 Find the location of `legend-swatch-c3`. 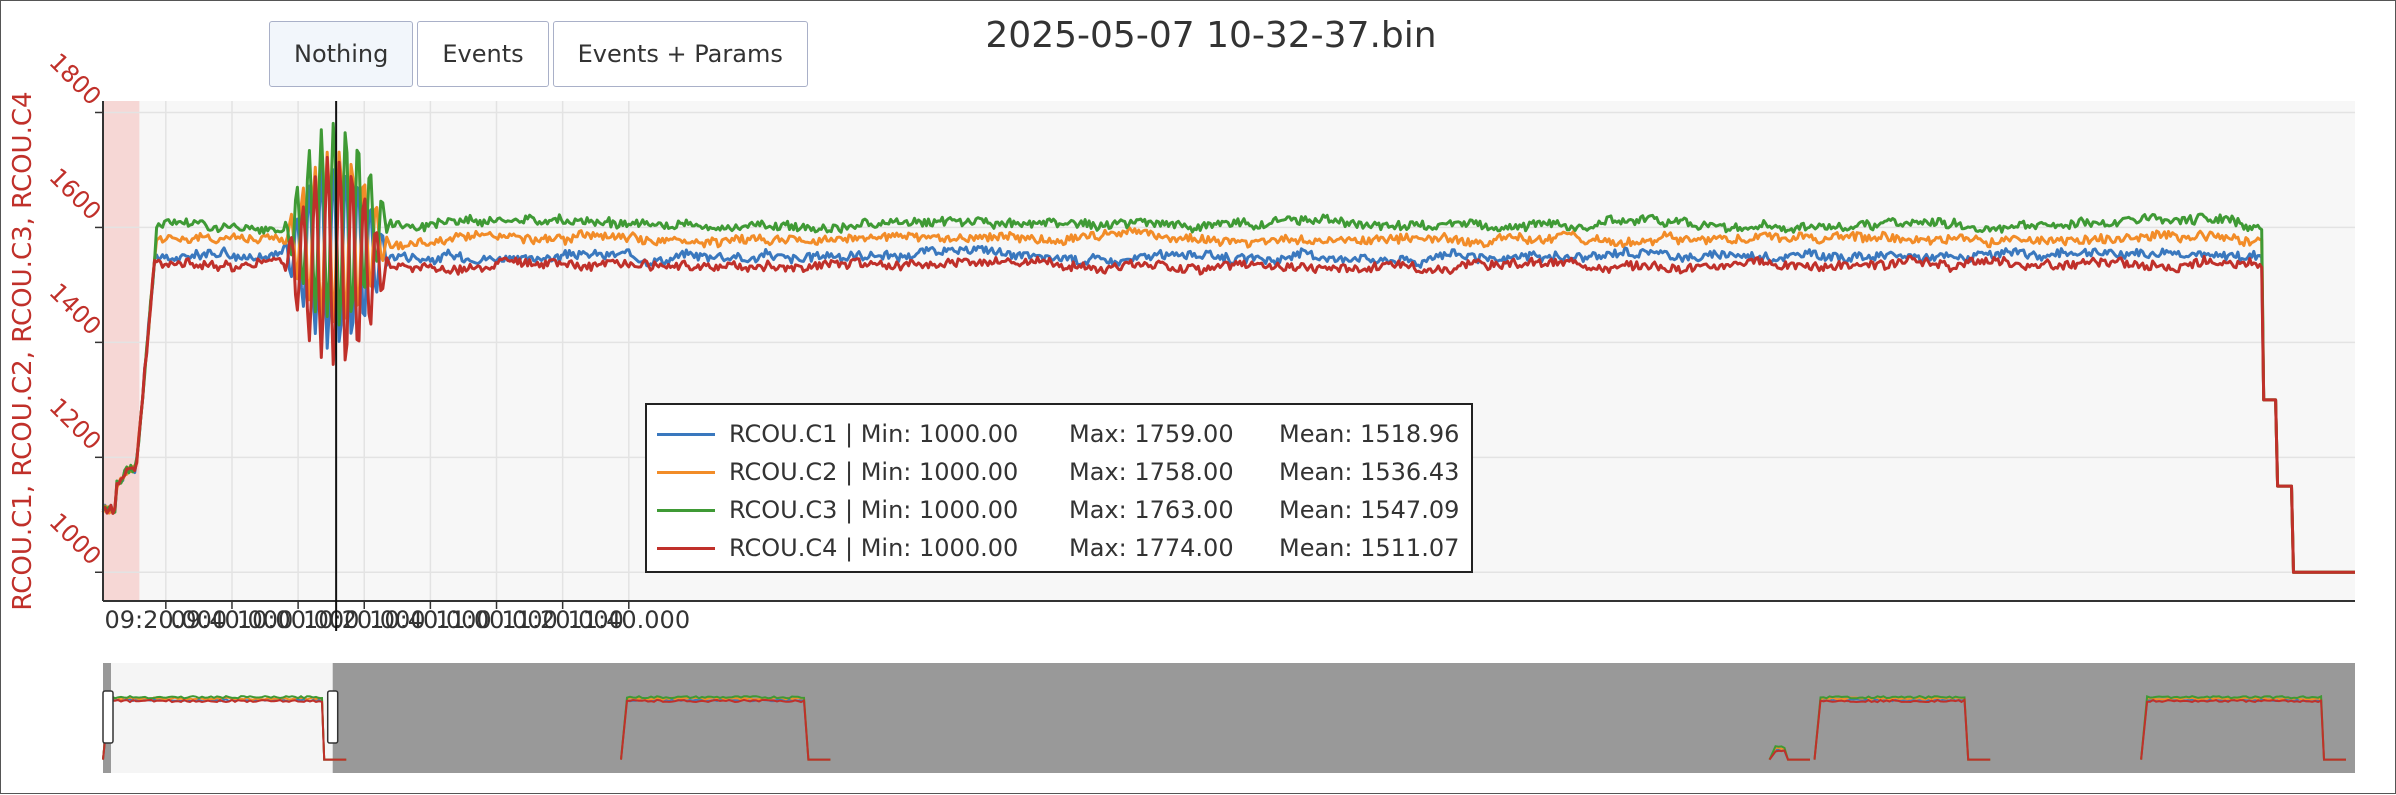

legend-swatch-c3 is located at coordinates (686, 510).